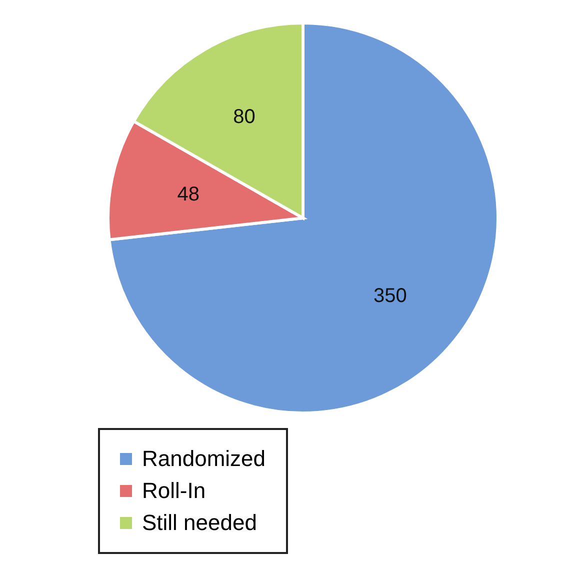 The image size is (578, 574). What do you see at coordinates (204, 459) in the screenshot?
I see `legend-label: Randomized` at bounding box center [204, 459].